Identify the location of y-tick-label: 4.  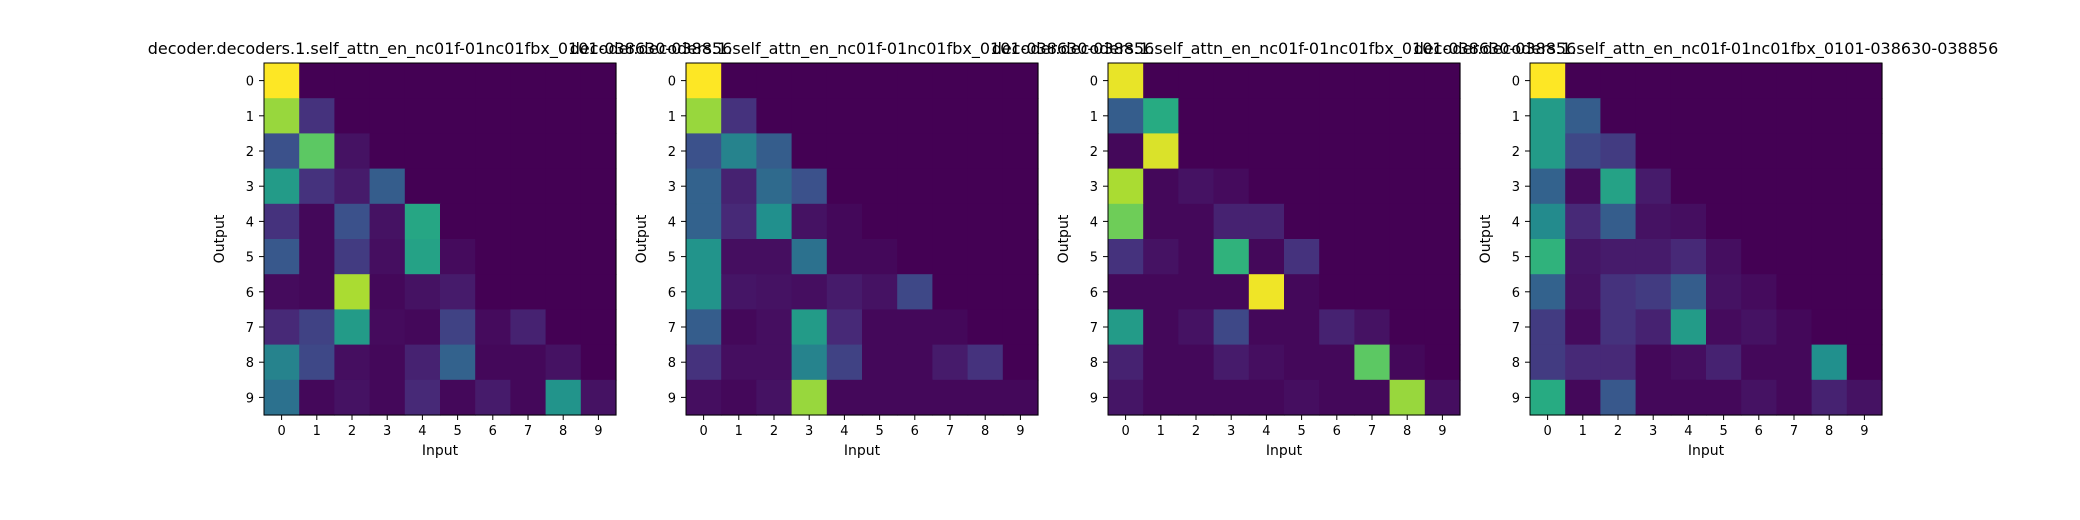
(1094, 222).